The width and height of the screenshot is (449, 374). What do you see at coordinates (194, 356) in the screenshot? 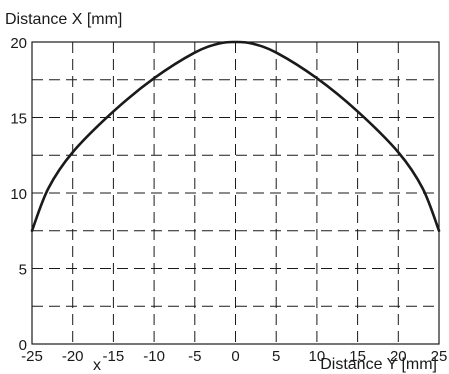
I see `x-tick-label: -5` at bounding box center [194, 356].